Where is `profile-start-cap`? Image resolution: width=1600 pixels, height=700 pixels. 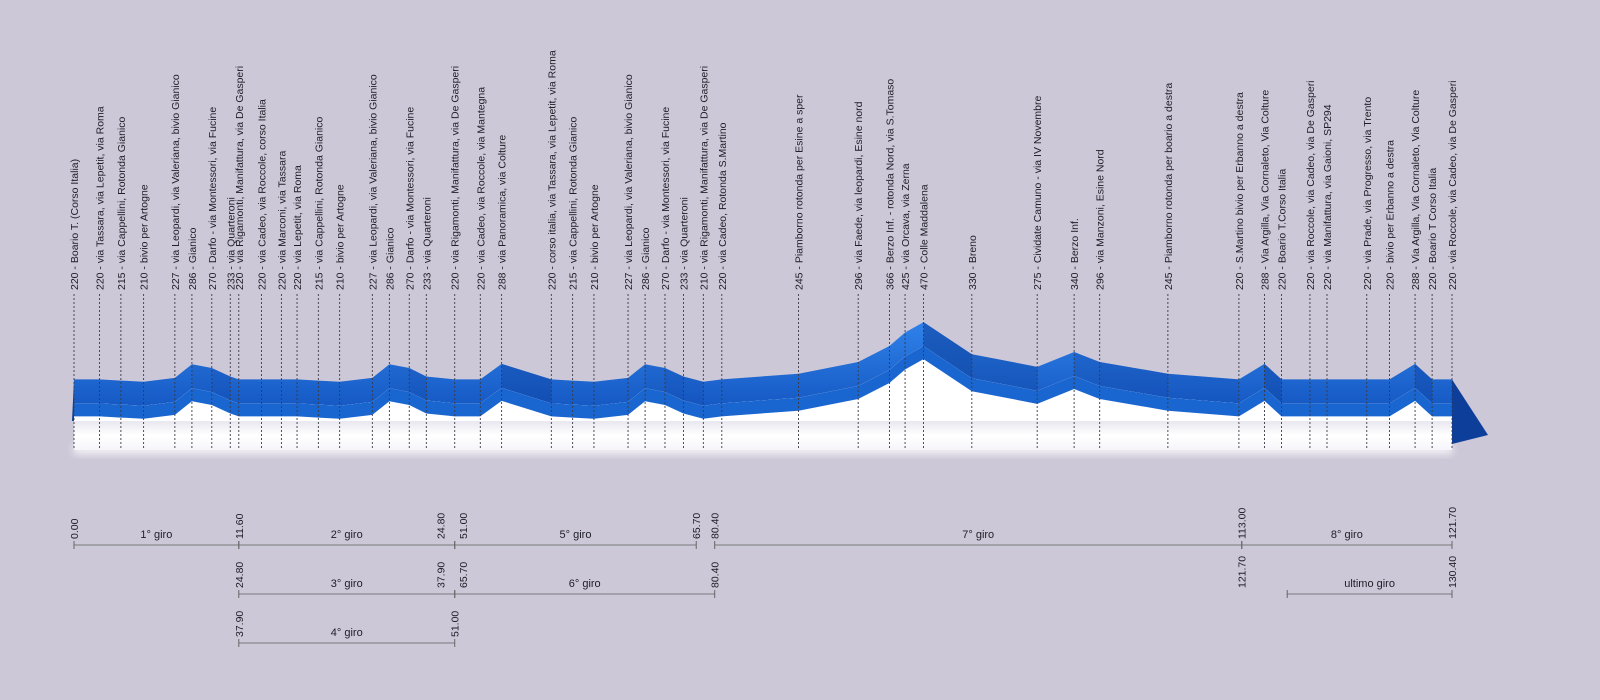 profile-start-cap is located at coordinates (73, 400).